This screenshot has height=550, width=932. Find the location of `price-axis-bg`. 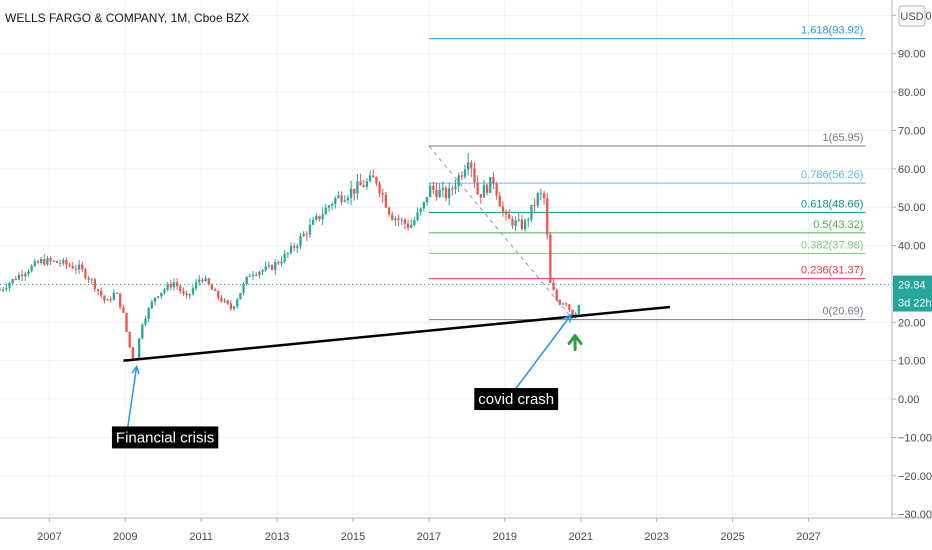

price-axis-bg is located at coordinates (912, 275).